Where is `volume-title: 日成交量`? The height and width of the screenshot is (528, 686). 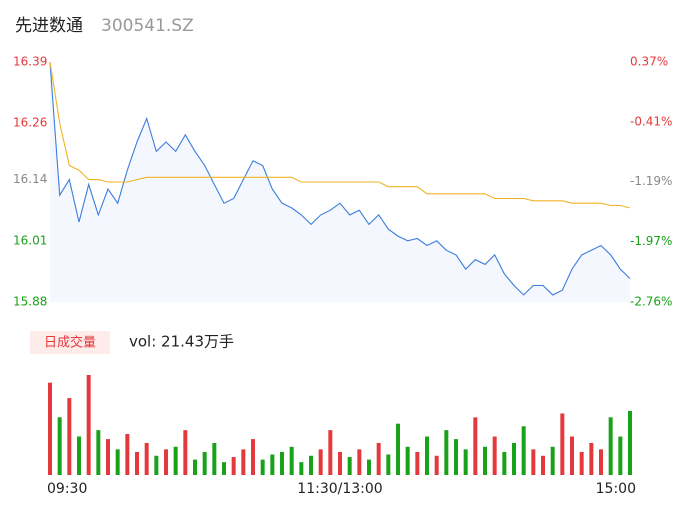
volume-title: 日成交量 is located at coordinates (70, 343).